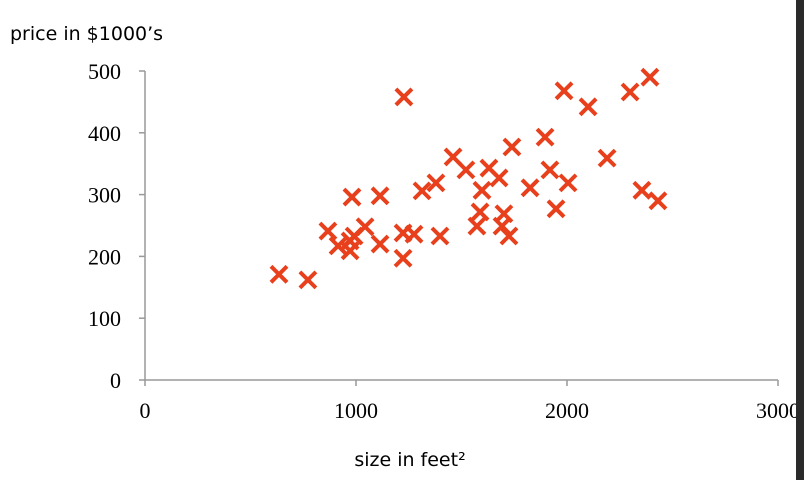  I want to click on x-axis-label: size in feet², so click(409, 460).